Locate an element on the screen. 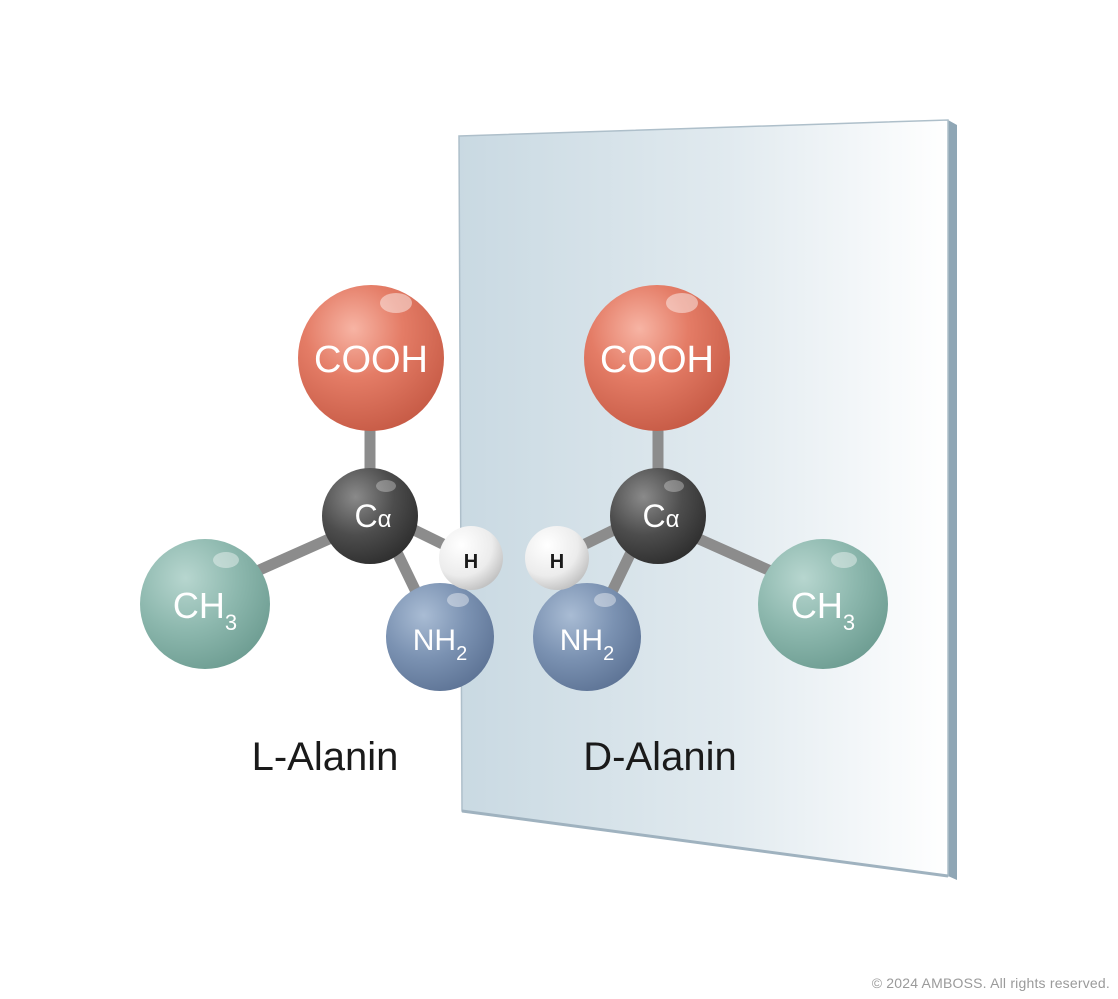  molecule-name-l: L-Alanin is located at coordinates (325, 757).